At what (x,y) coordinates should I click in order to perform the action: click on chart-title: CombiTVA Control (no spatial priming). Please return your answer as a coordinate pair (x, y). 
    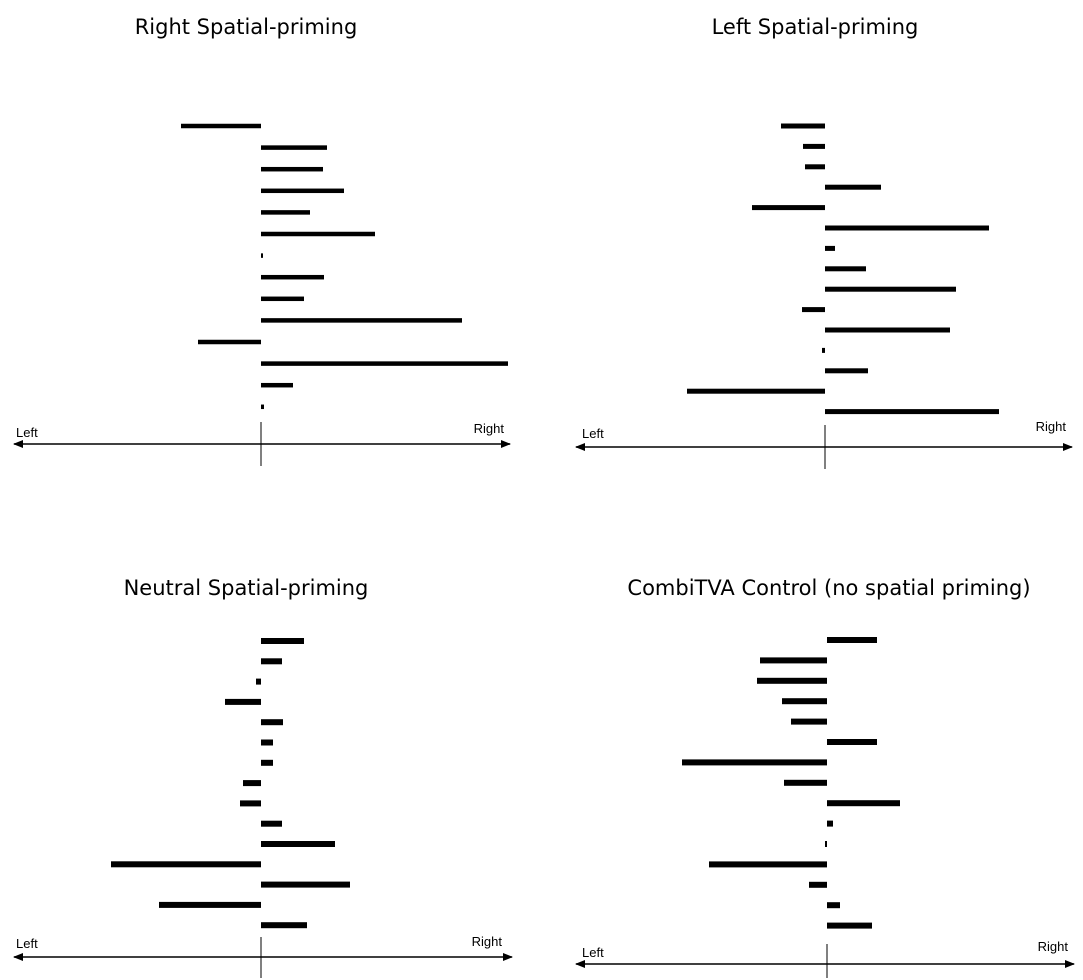
    Looking at the image, I should click on (828, 588).